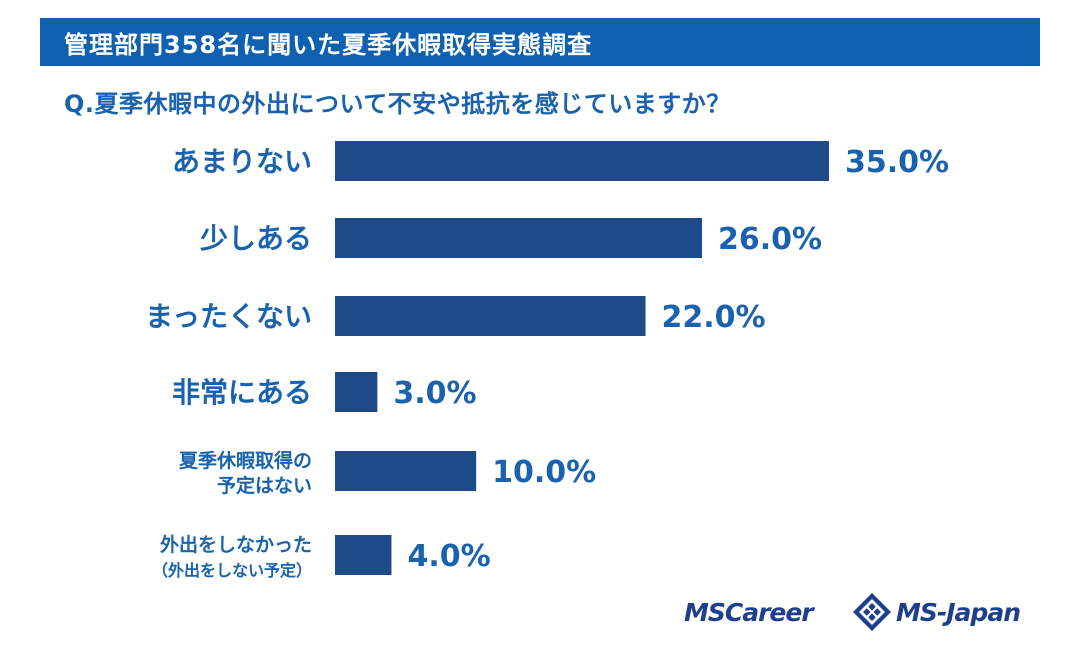  I want to click on value-label-3: 3.0%, so click(434, 393).